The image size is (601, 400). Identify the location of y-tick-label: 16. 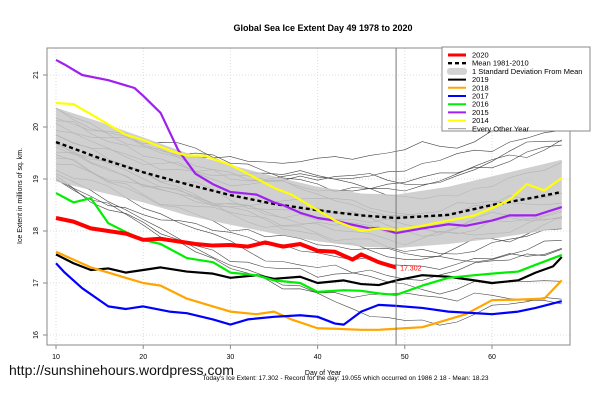
(36, 335).